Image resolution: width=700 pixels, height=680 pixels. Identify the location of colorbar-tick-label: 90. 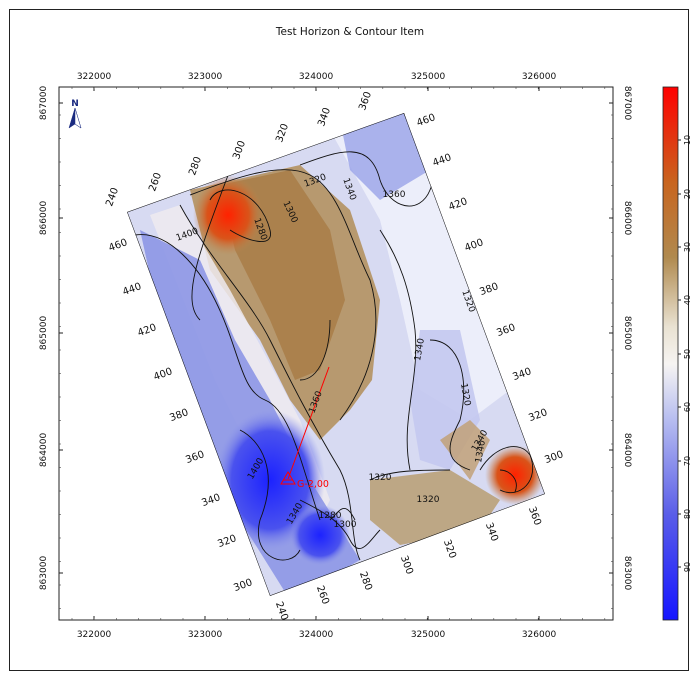
(687, 567).